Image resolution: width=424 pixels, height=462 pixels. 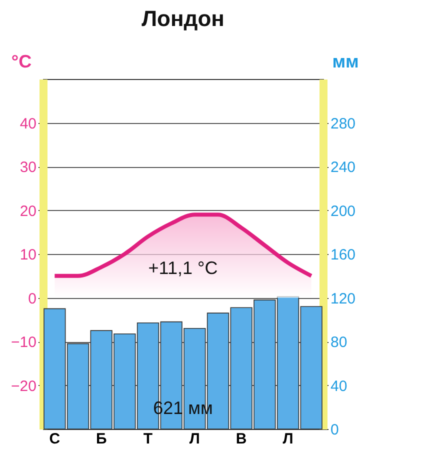 What do you see at coordinates (23, 342) in the screenshot?
I see `y-tick-label: −10` at bounding box center [23, 342].